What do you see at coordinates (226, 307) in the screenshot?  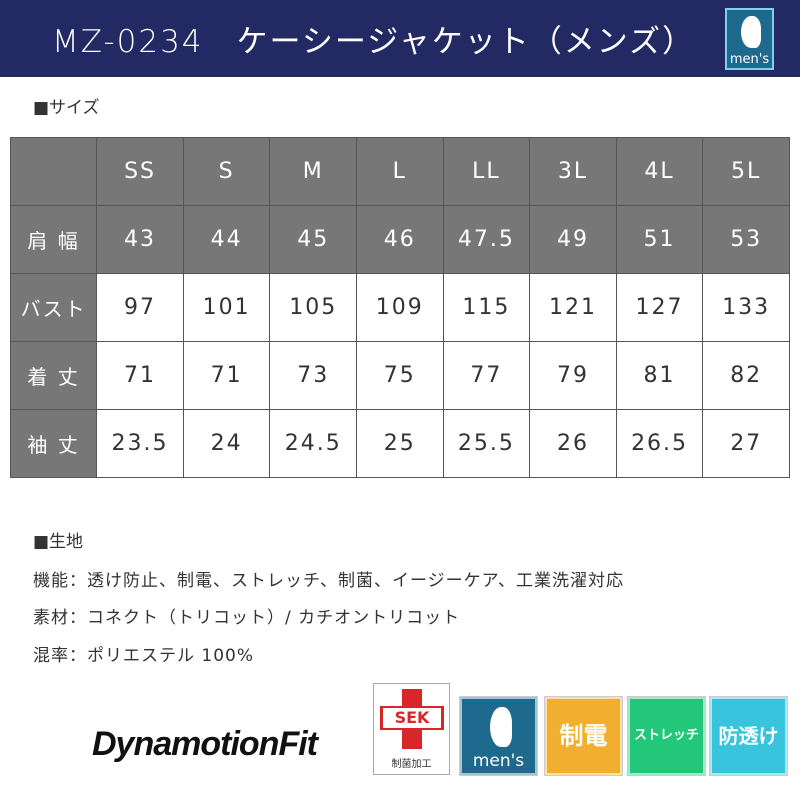 I see `table-cell: 101` at bounding box center [226, 307].